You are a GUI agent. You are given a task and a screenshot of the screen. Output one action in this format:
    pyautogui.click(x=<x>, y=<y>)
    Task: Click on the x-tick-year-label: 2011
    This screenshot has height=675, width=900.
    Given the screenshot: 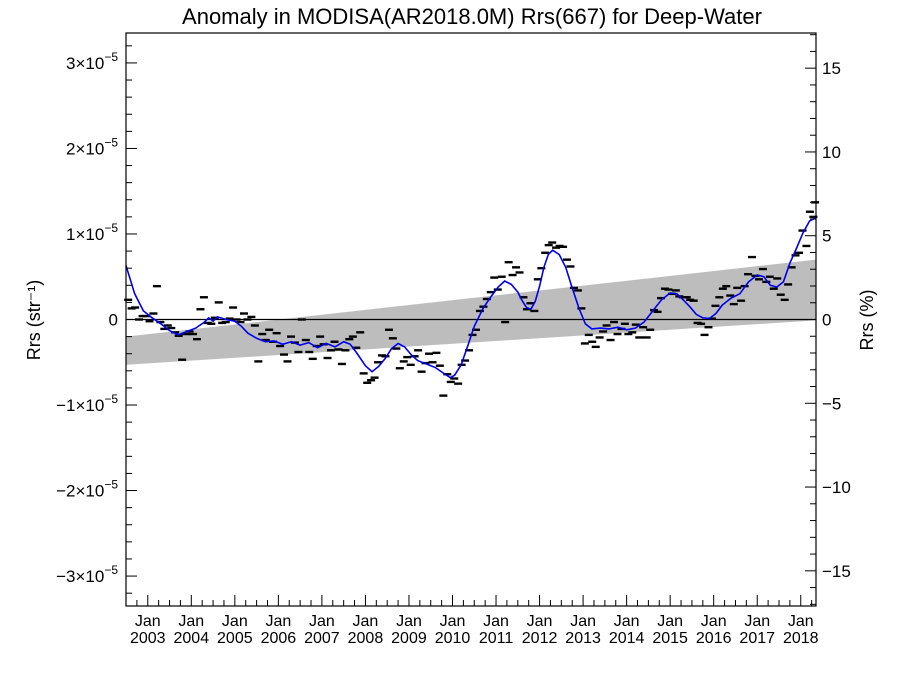 What is the action you would take?
    pyautogui.click(x=496, y=638)
    